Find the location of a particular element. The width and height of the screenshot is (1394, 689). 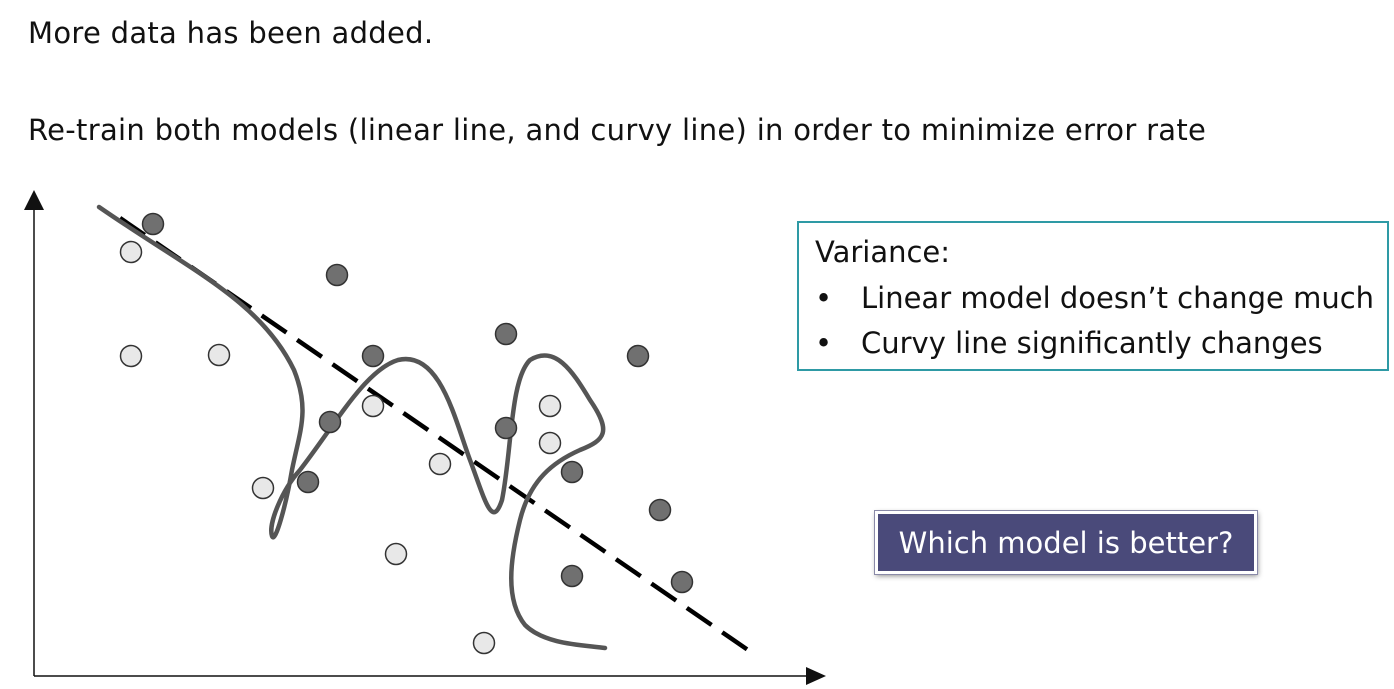

intro-text: More data has been added. is located at coordinates (231, 33).